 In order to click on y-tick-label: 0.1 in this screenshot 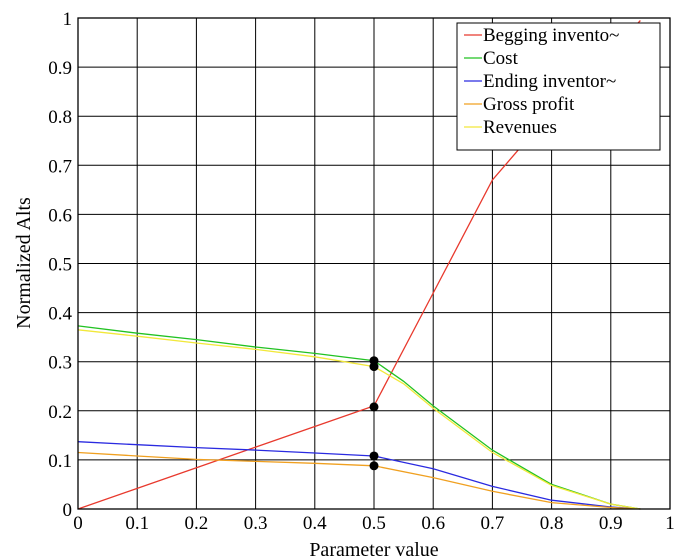, I will do `click(60, 461)`.